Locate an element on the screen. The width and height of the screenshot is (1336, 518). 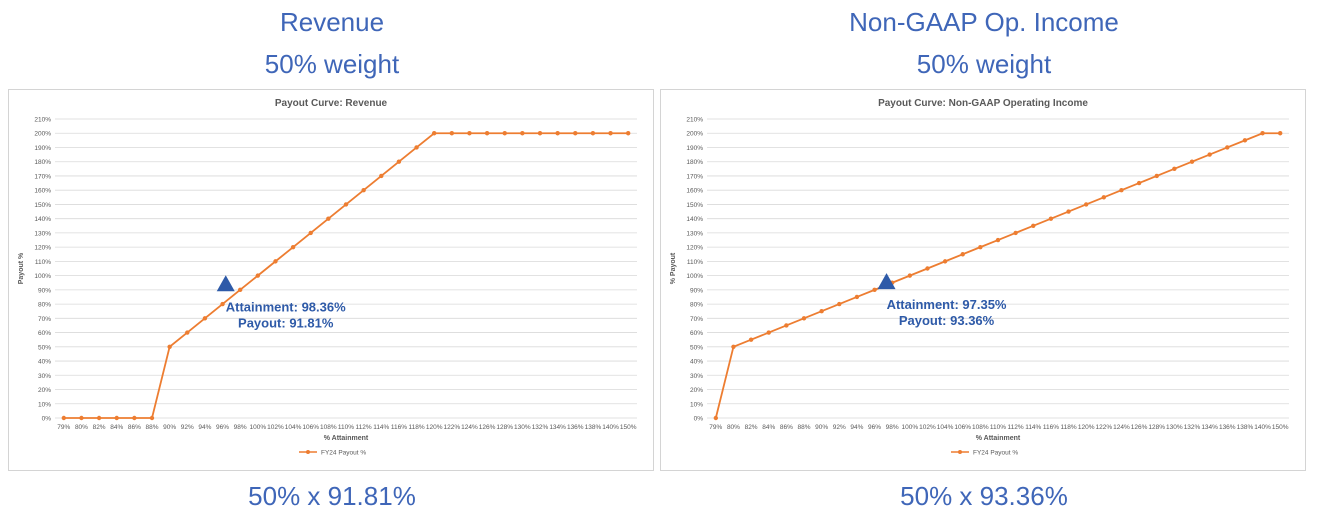
x-tick-label: 136% is located at coordinates (575, 427).